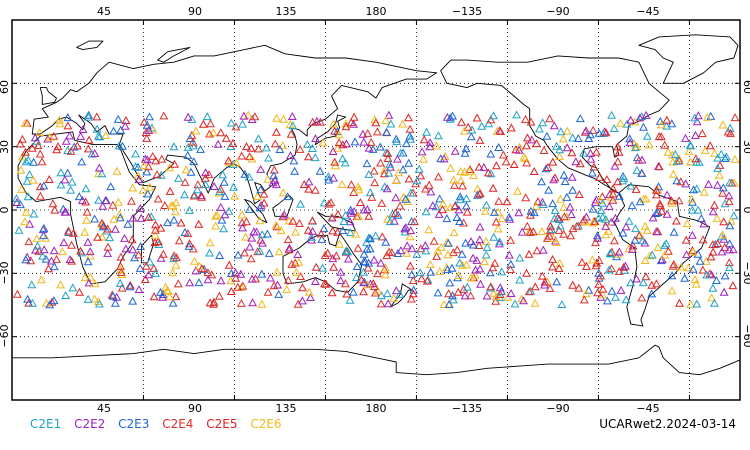 This screenshot has height=450, width=750. Describe the element at coordinates (555, 124) in the screenshot. I see `coast-north-america` at that location.